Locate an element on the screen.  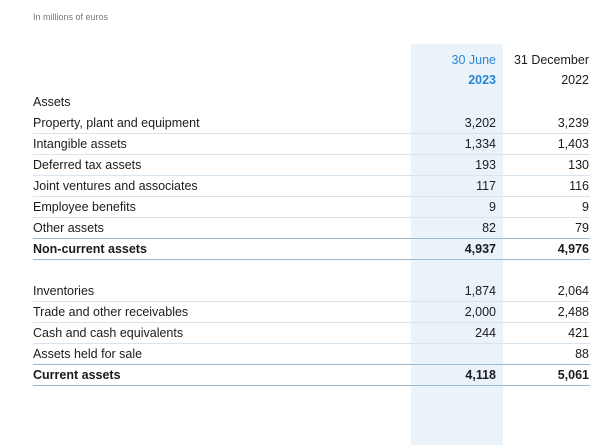
row-value: 3,202 is located at coordinates (480, 123).